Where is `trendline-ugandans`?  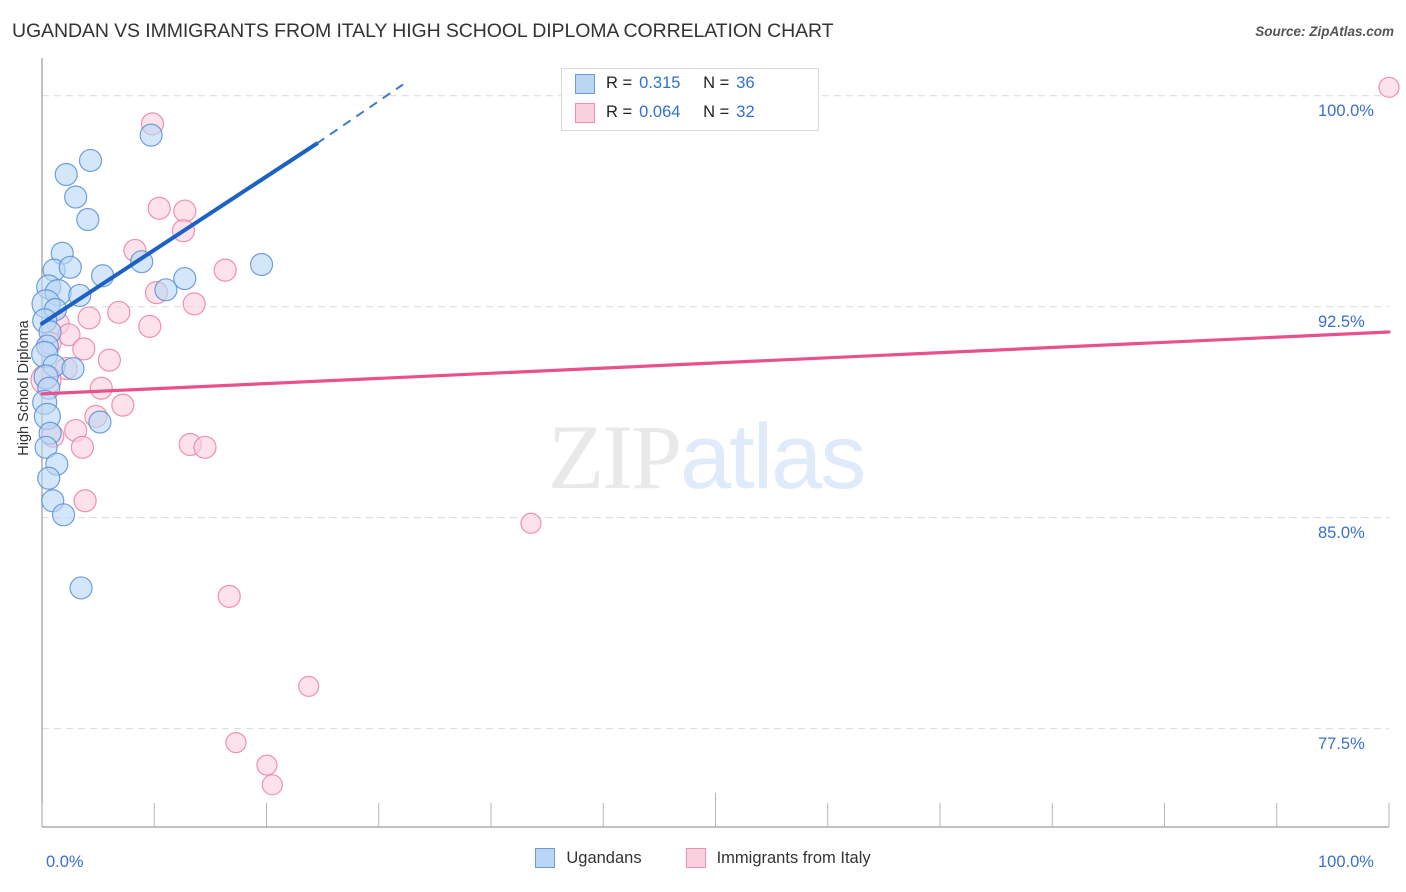
trendline-ugandans is located at coordinates (179, 233).